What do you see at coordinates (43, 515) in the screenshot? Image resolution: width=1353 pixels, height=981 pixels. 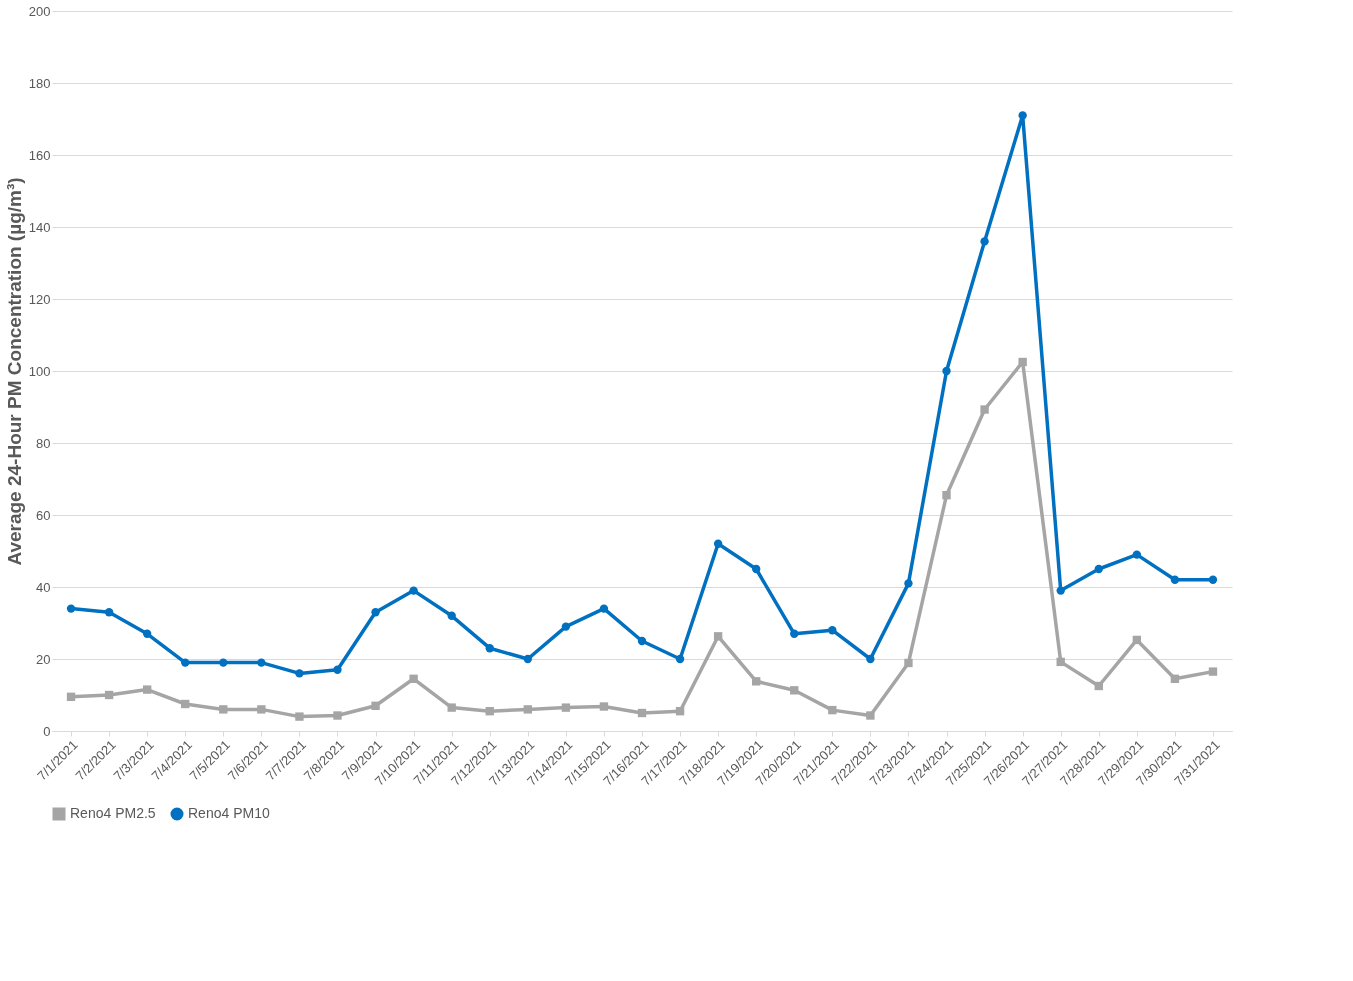 I see `y-tick-label: 60` at bounding box center [43, 515].